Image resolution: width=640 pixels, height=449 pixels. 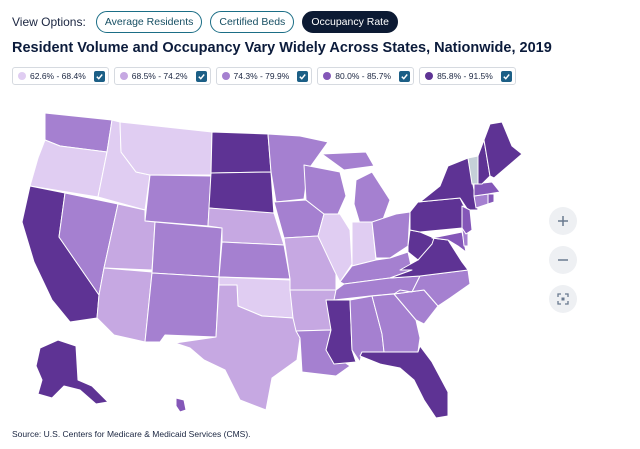 I want to click on occupancy-rate-button: Occupancy Rate, so click(x=350, y=22).